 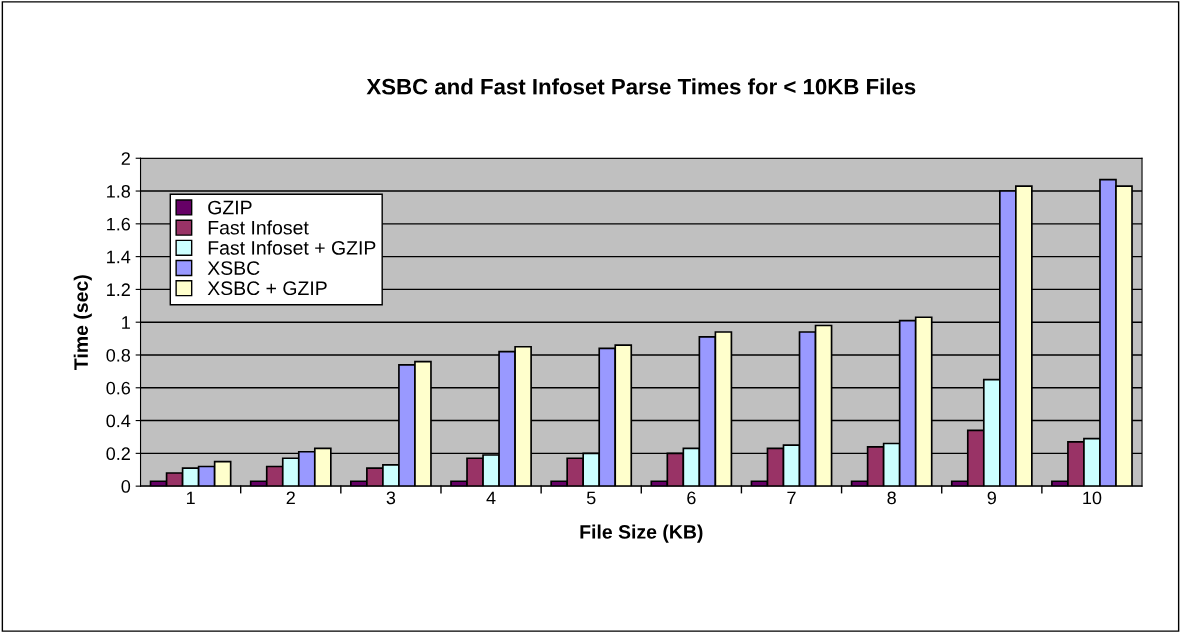 What do you see at coordinates (82, 322) in the screenshot?
I see `y-axis-title: Time (sec)` at bounding box center [82, 322].